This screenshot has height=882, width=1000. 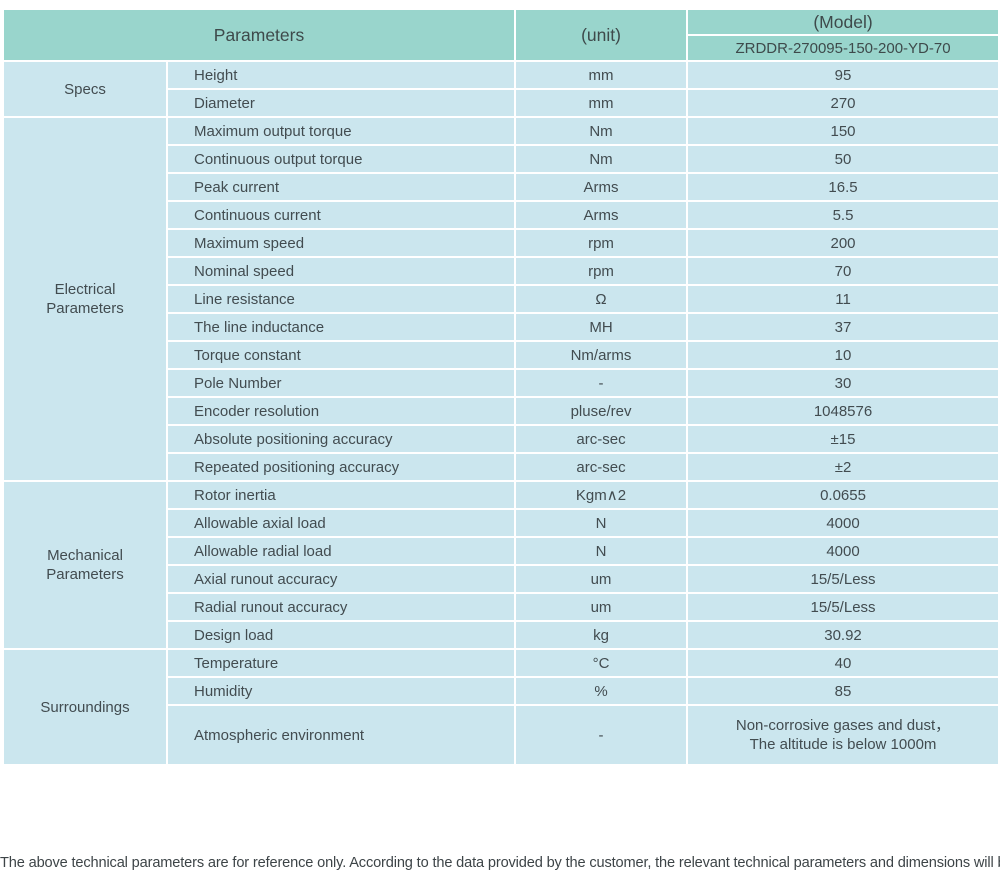 What do you see at coordinates (843, 271) in the screenshot?
I see `value-cell: 70` at bounding box center [843, 271].